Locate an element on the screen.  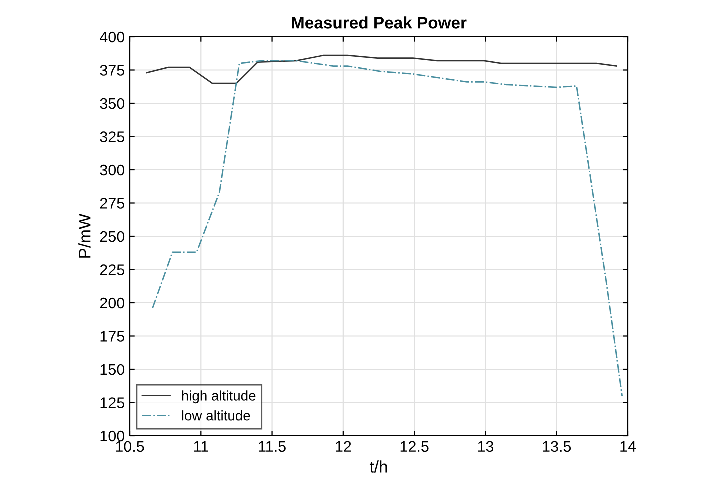
y-tick-label: 175 is located at coordinates (112, 336).